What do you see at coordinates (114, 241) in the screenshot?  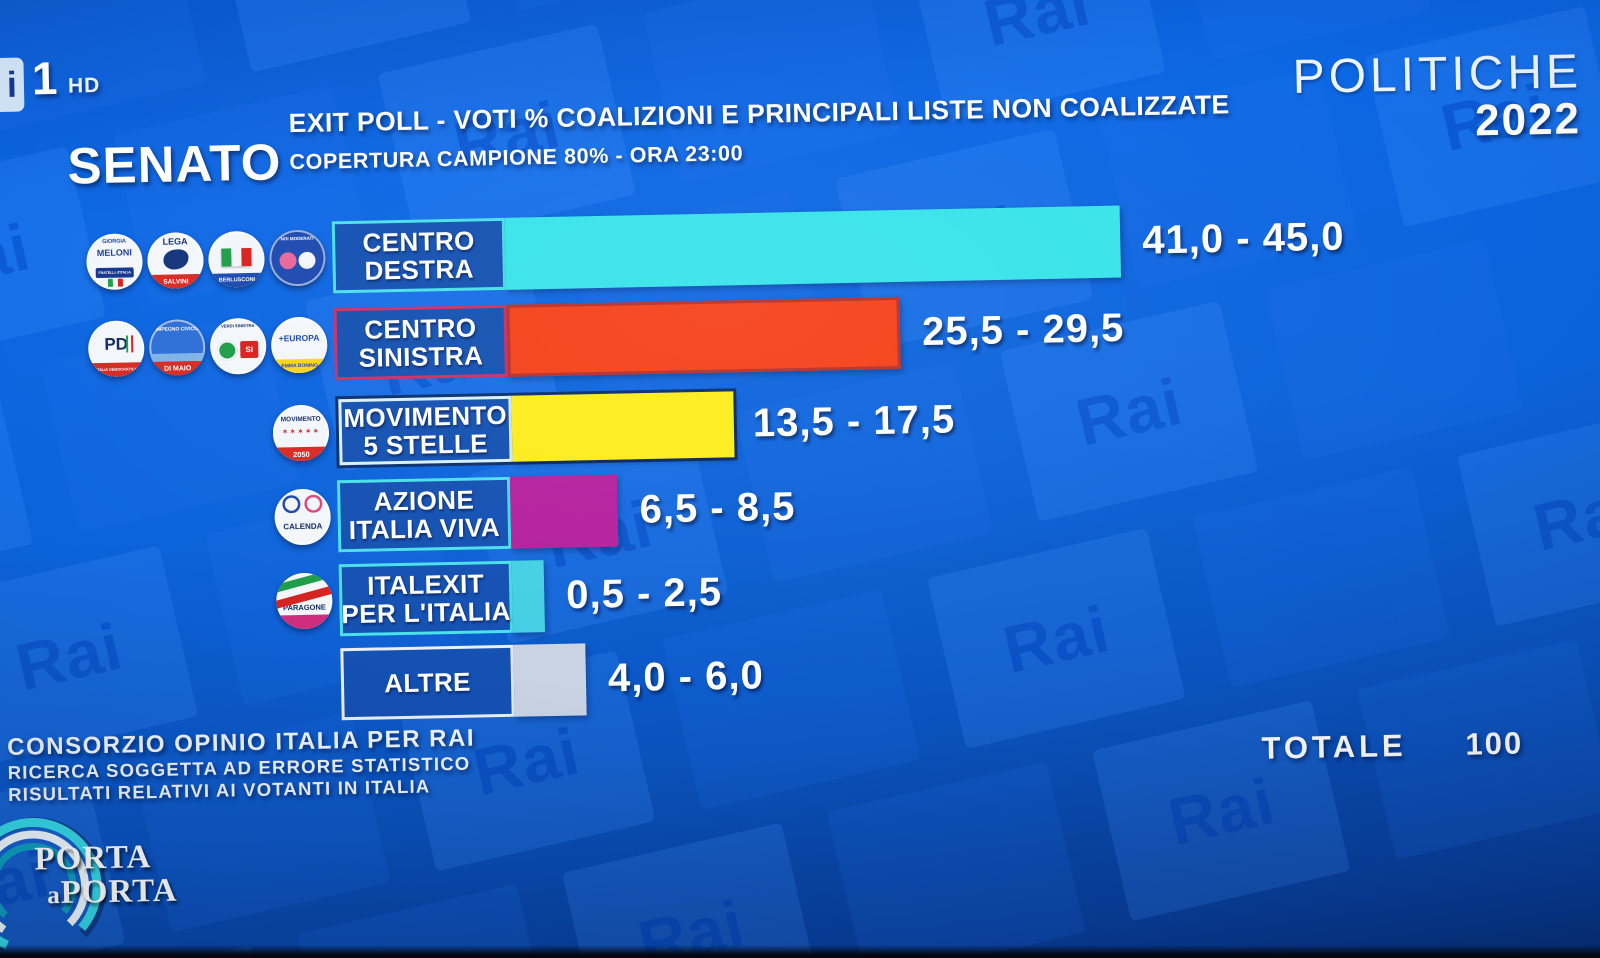 I see `logo-top-text: GIORGIA` at bounding box center [114, 241].